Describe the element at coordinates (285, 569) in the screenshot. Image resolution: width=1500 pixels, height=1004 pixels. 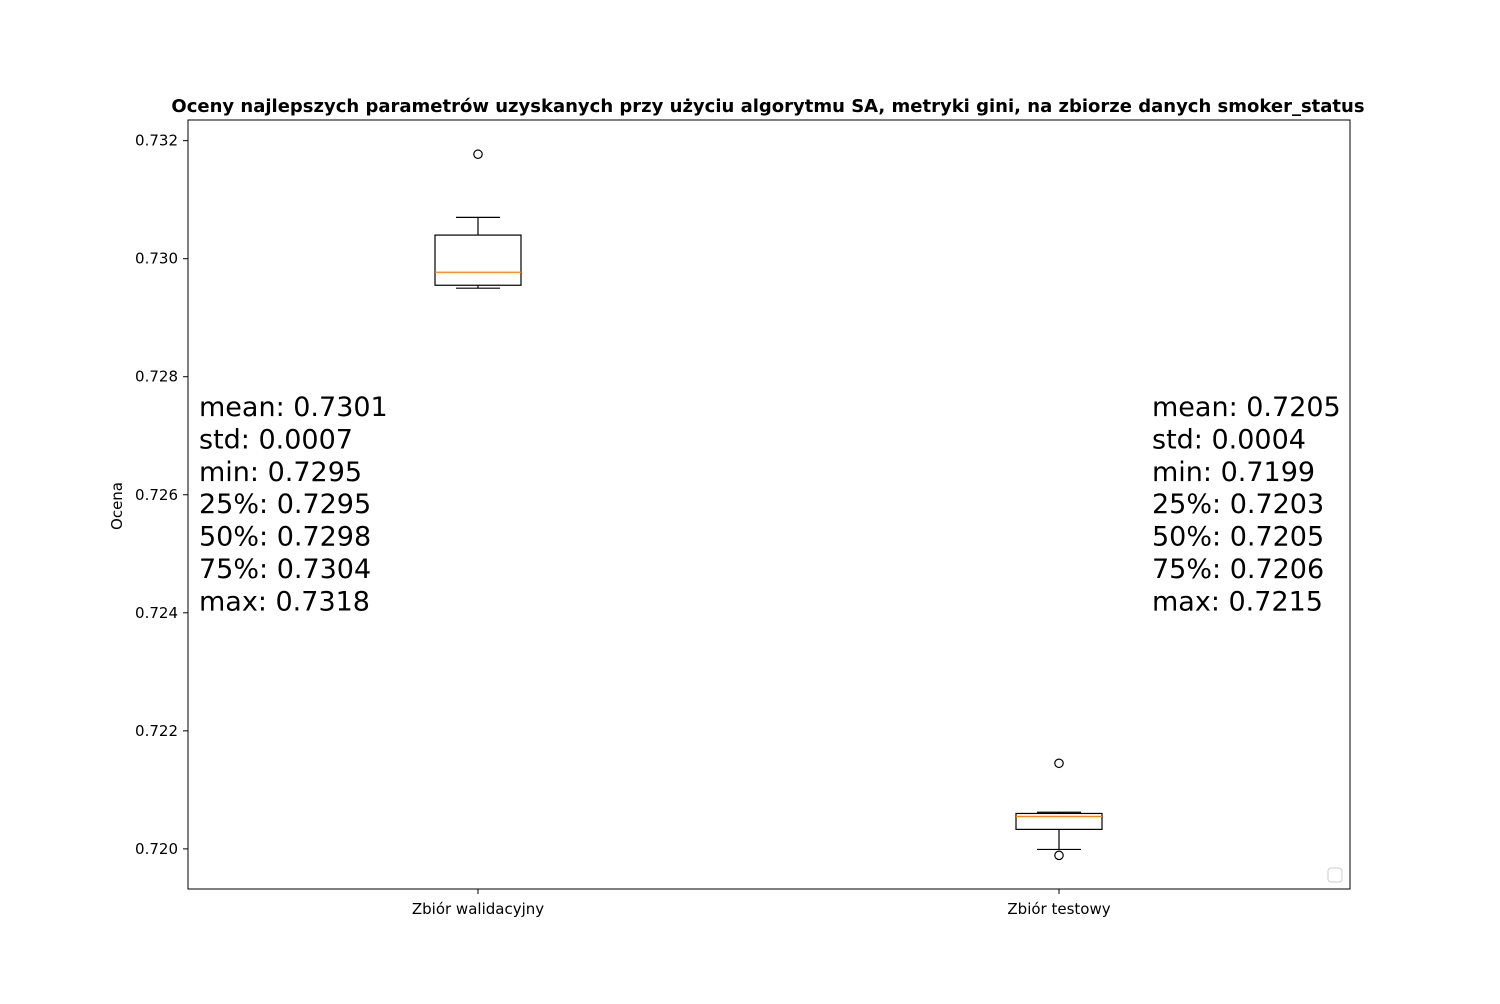
I see `stats-annotation-line: 75%: 0.7304` at that location.